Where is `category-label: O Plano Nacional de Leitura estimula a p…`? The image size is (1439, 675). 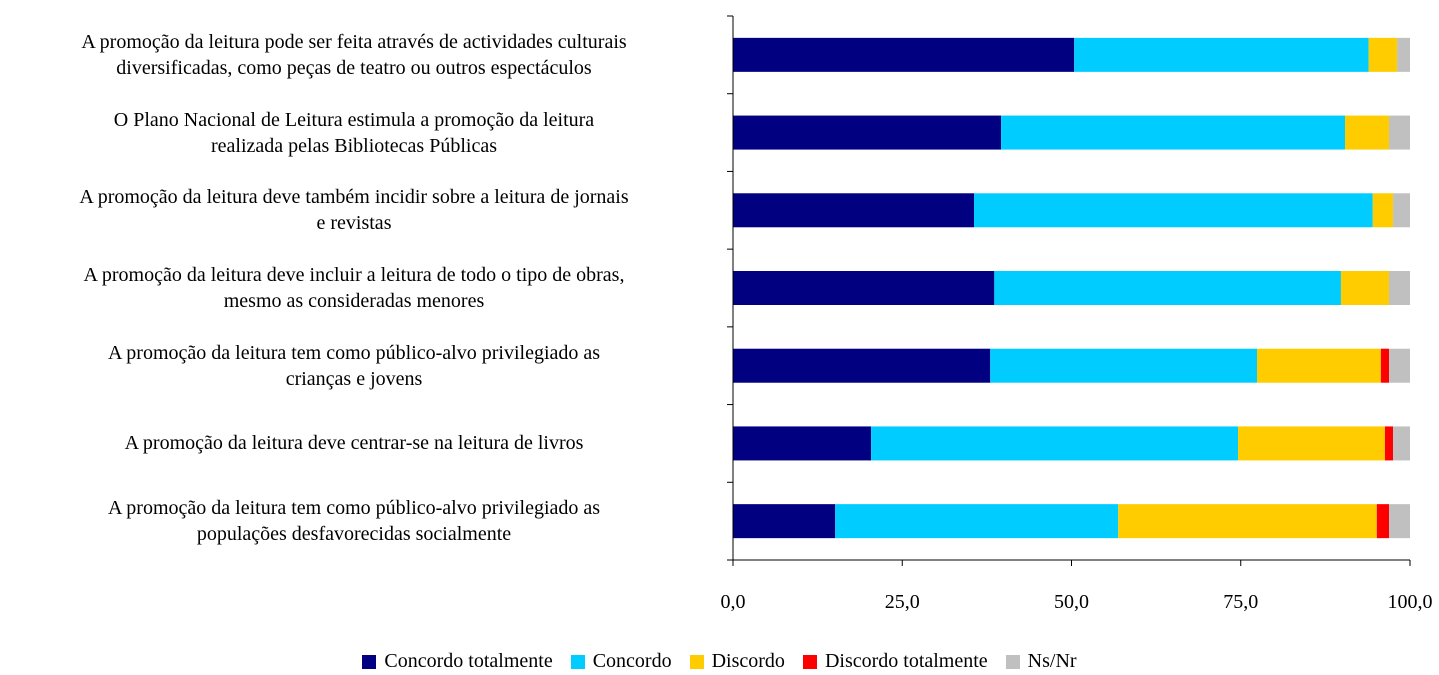
category-label: O Plano Nacional de Leitura estimula a p… is located at coordinates (354, 132).